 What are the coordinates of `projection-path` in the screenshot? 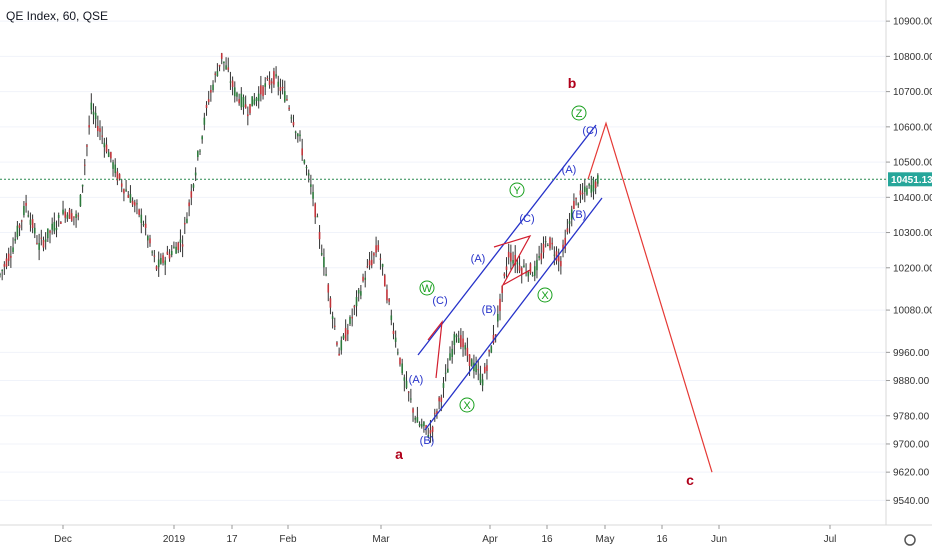 It's located at (650, 297).